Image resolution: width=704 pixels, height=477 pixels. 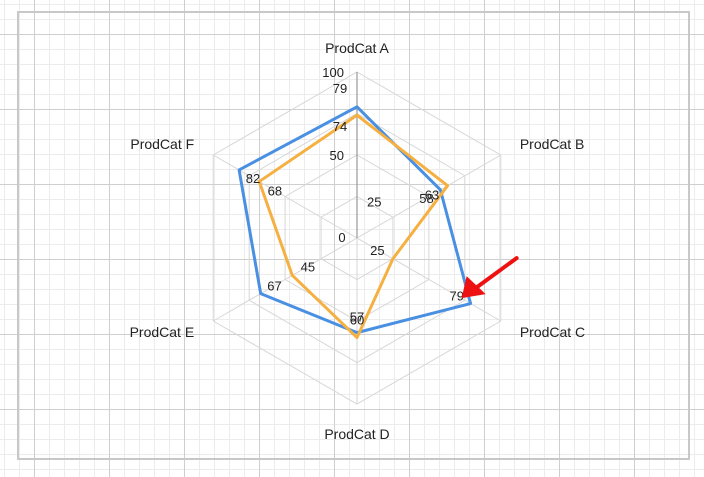 What do you see at coordinates (308, 266) in the screenshot?
I see `data-label: 45` at bounding box center [308, 266].